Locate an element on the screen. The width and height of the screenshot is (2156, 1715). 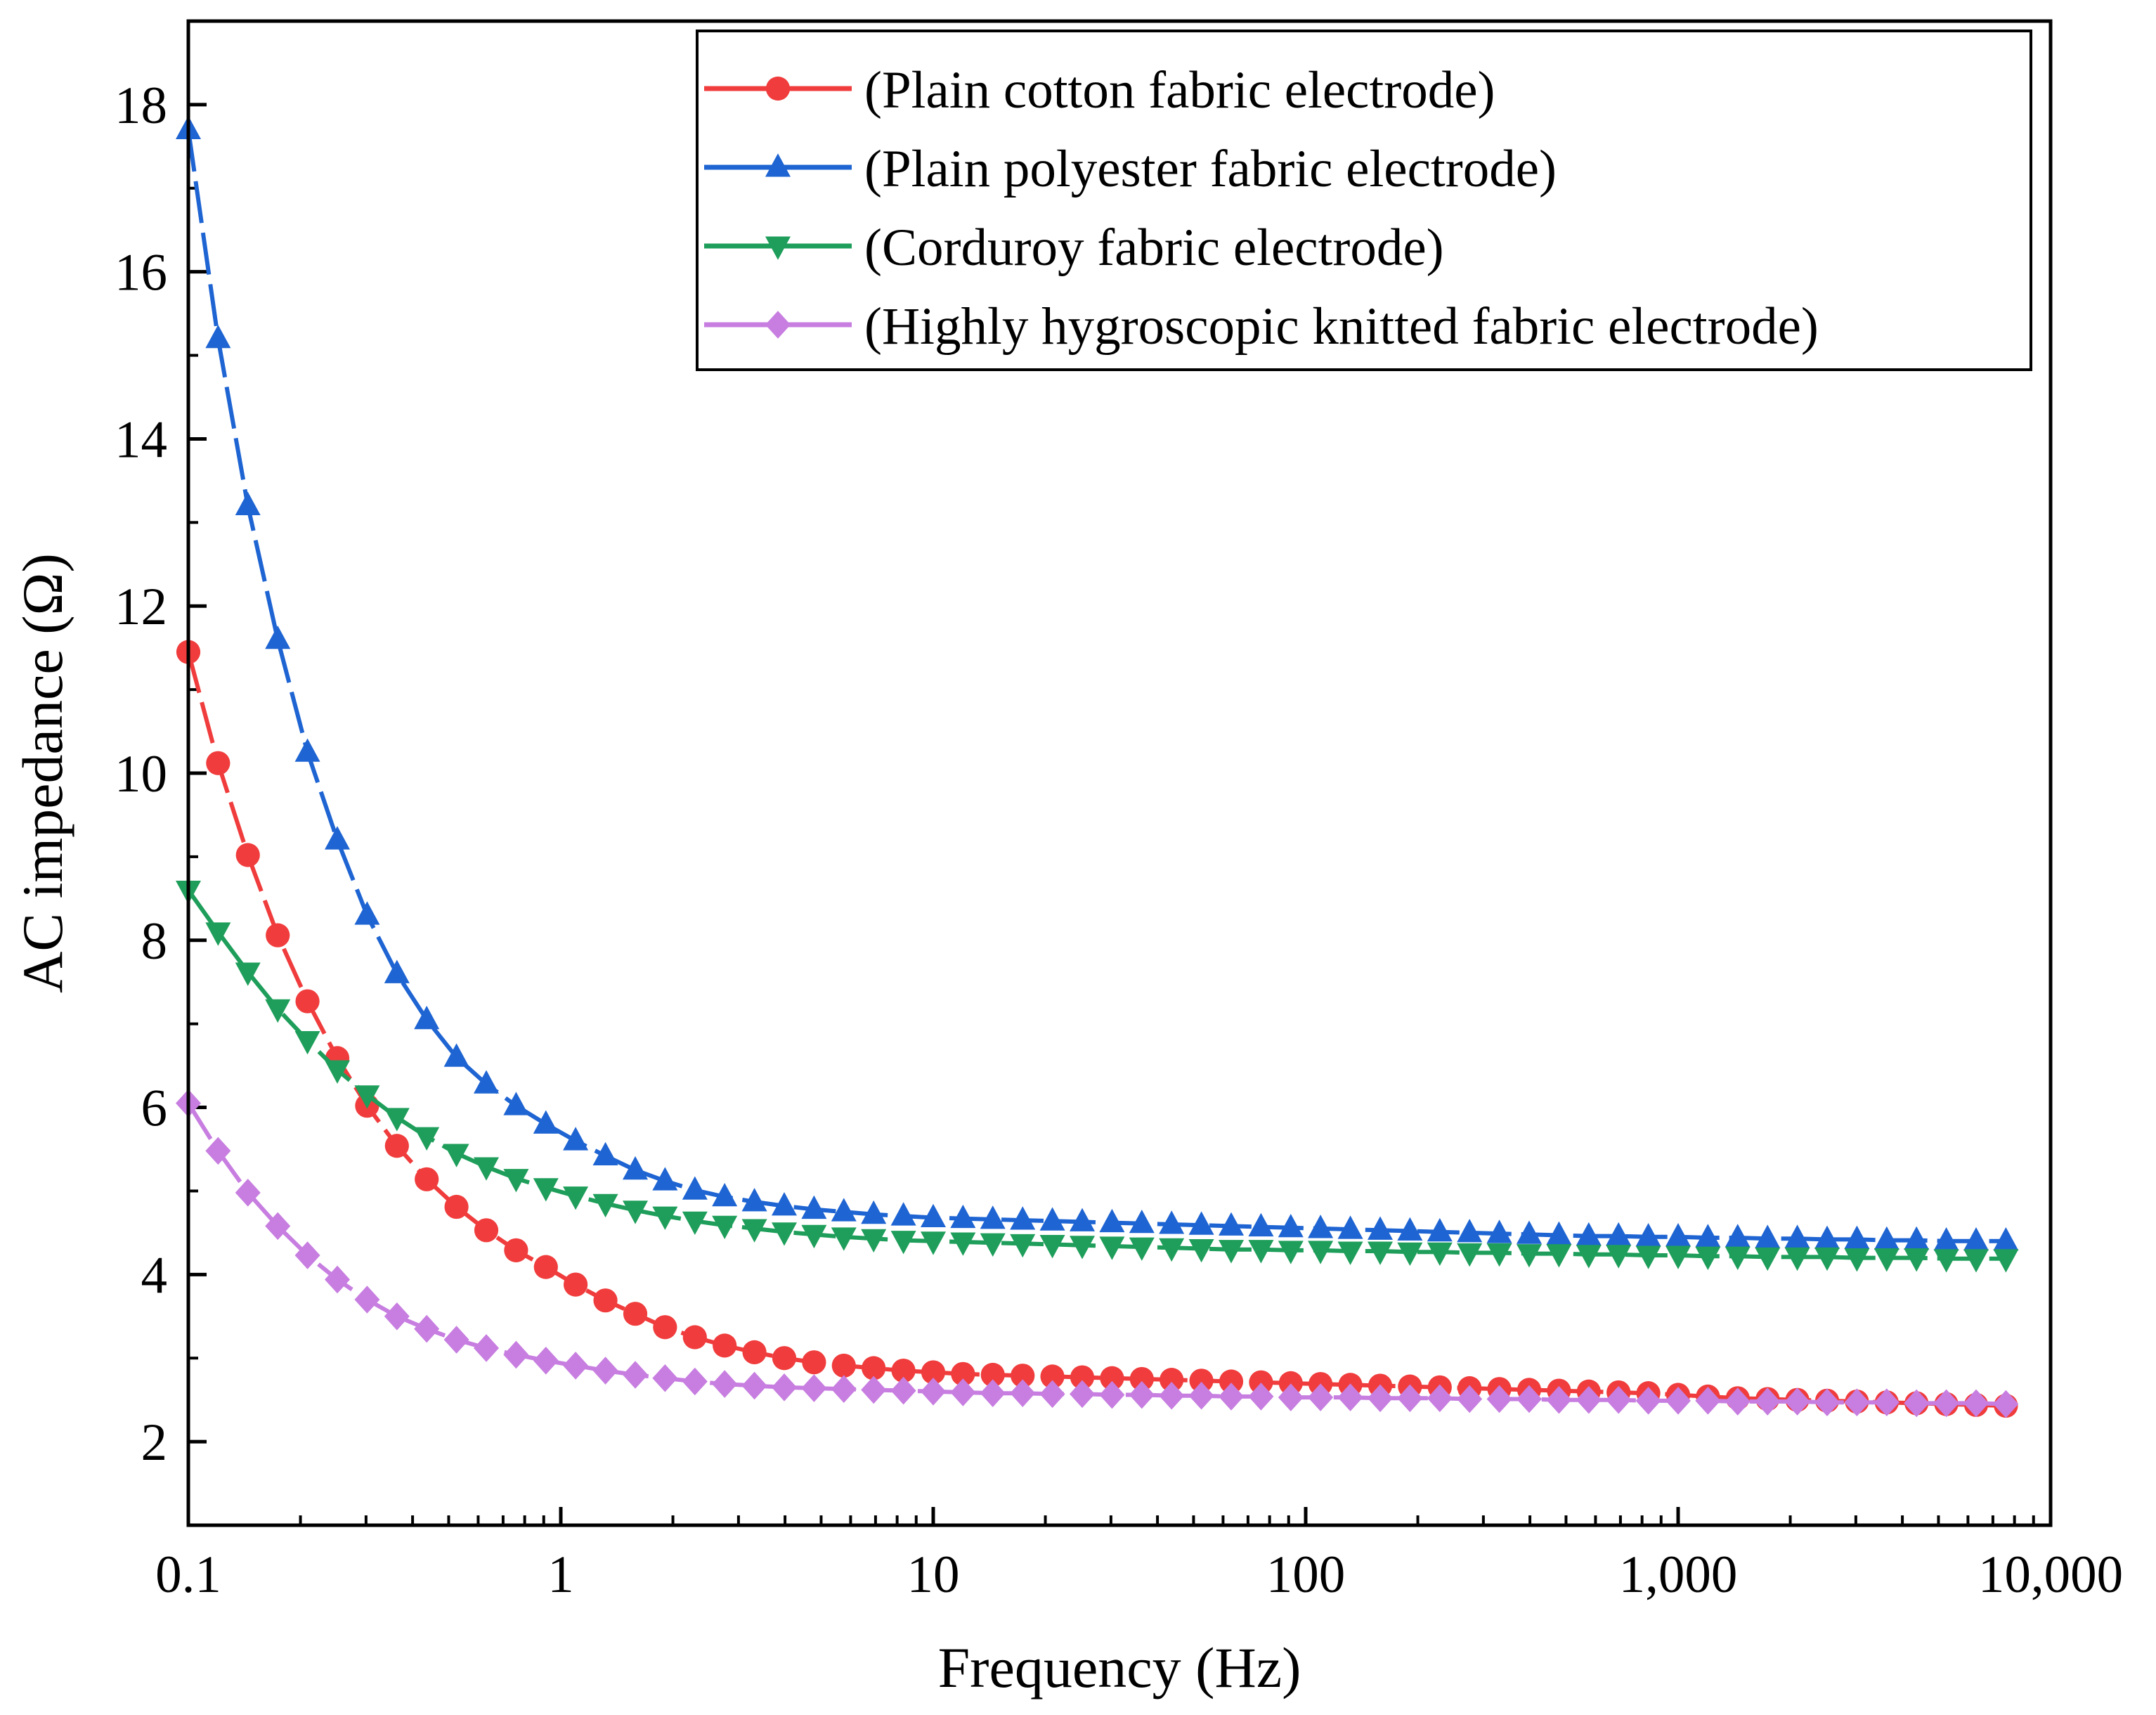
y-tick-label: 2 is located at coordinates (154, 1442).